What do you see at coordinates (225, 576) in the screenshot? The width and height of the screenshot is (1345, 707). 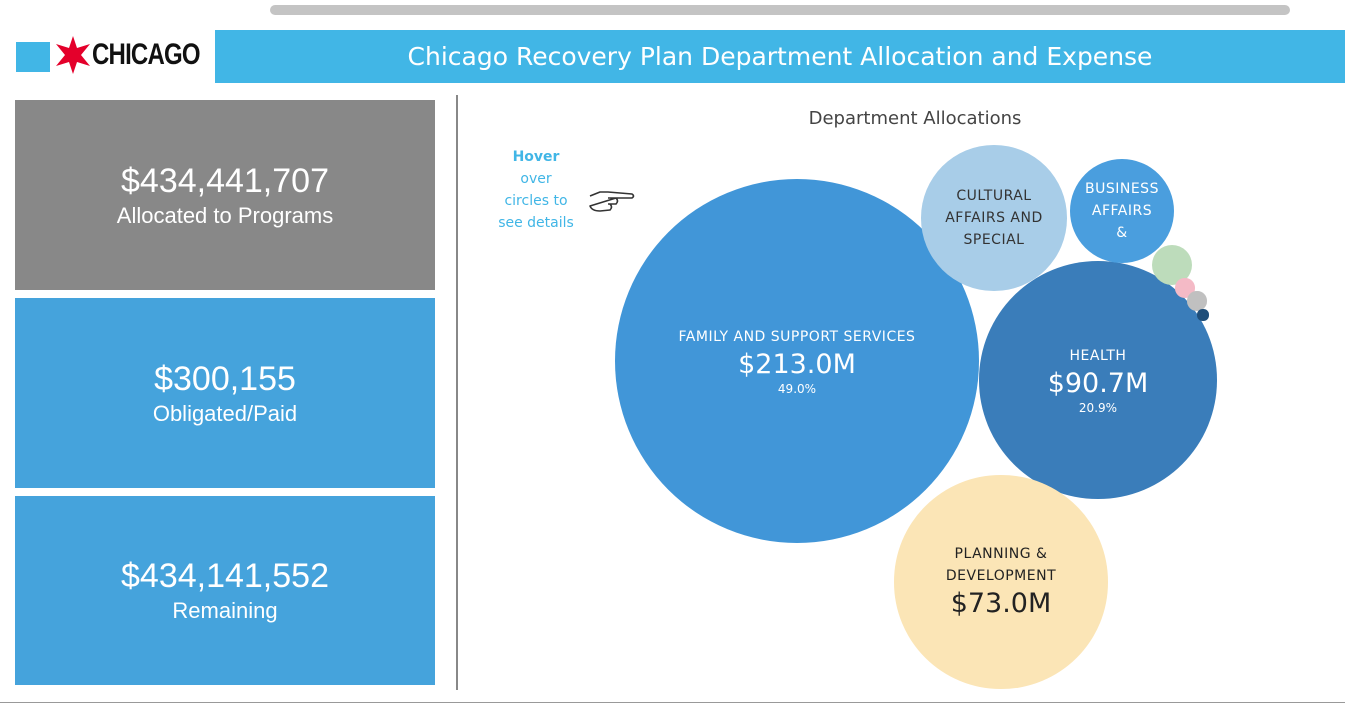 I see `kpi-value: $434,141,552` at bounding box center [225, 576].